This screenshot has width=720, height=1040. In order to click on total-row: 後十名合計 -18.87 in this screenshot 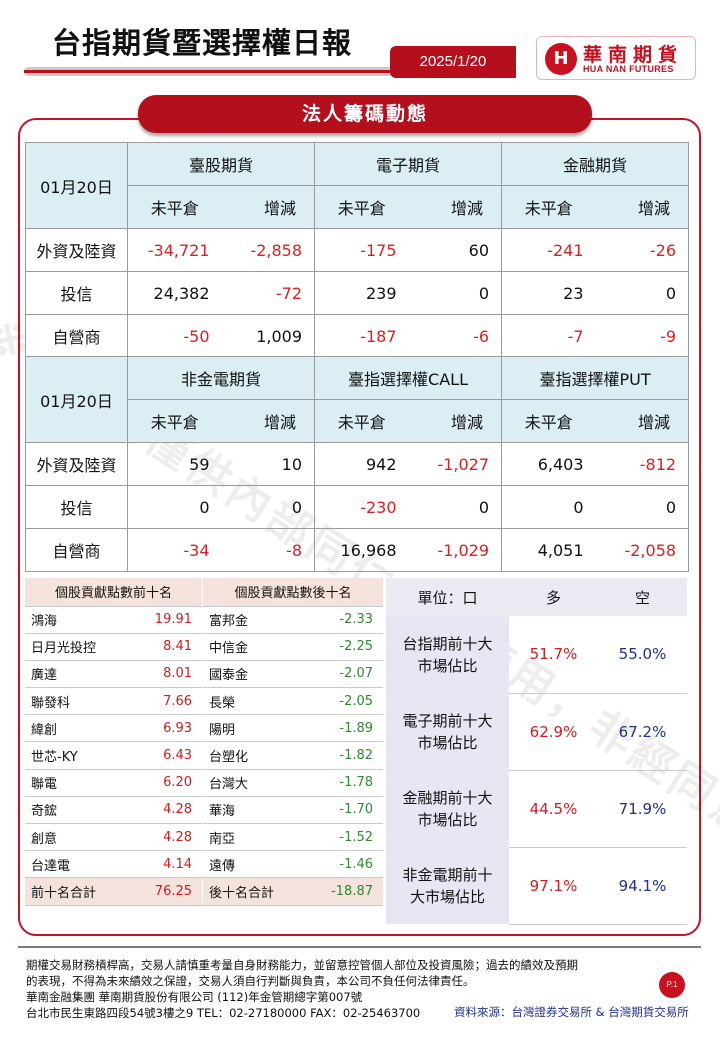, I will do `click(293, 891)`.